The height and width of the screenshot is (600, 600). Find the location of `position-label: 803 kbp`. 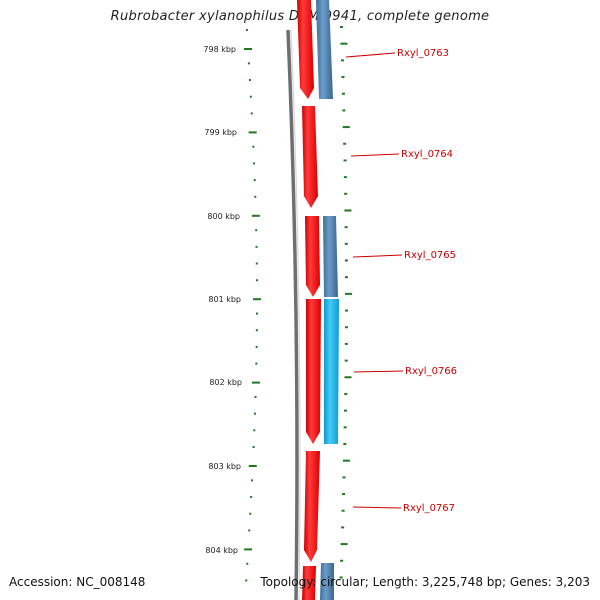

position-label: 803 kbp is located at coordinates (224, 466).